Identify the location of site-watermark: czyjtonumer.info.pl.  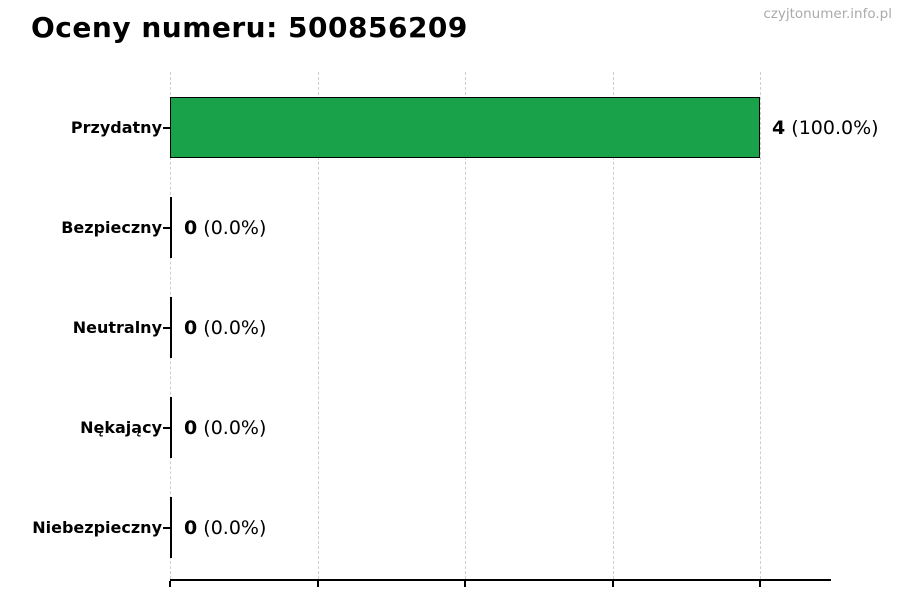
(827, 14).